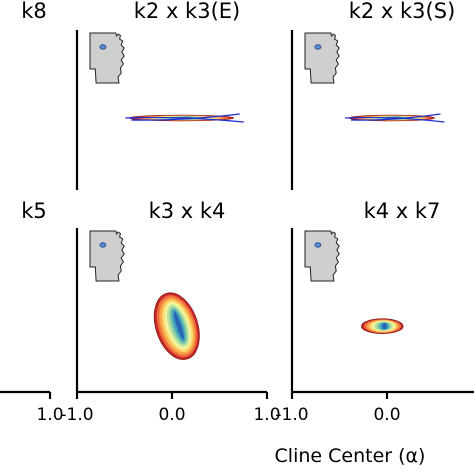  I want to click on panel-2: k2 x k3(E), so click(159, 95).